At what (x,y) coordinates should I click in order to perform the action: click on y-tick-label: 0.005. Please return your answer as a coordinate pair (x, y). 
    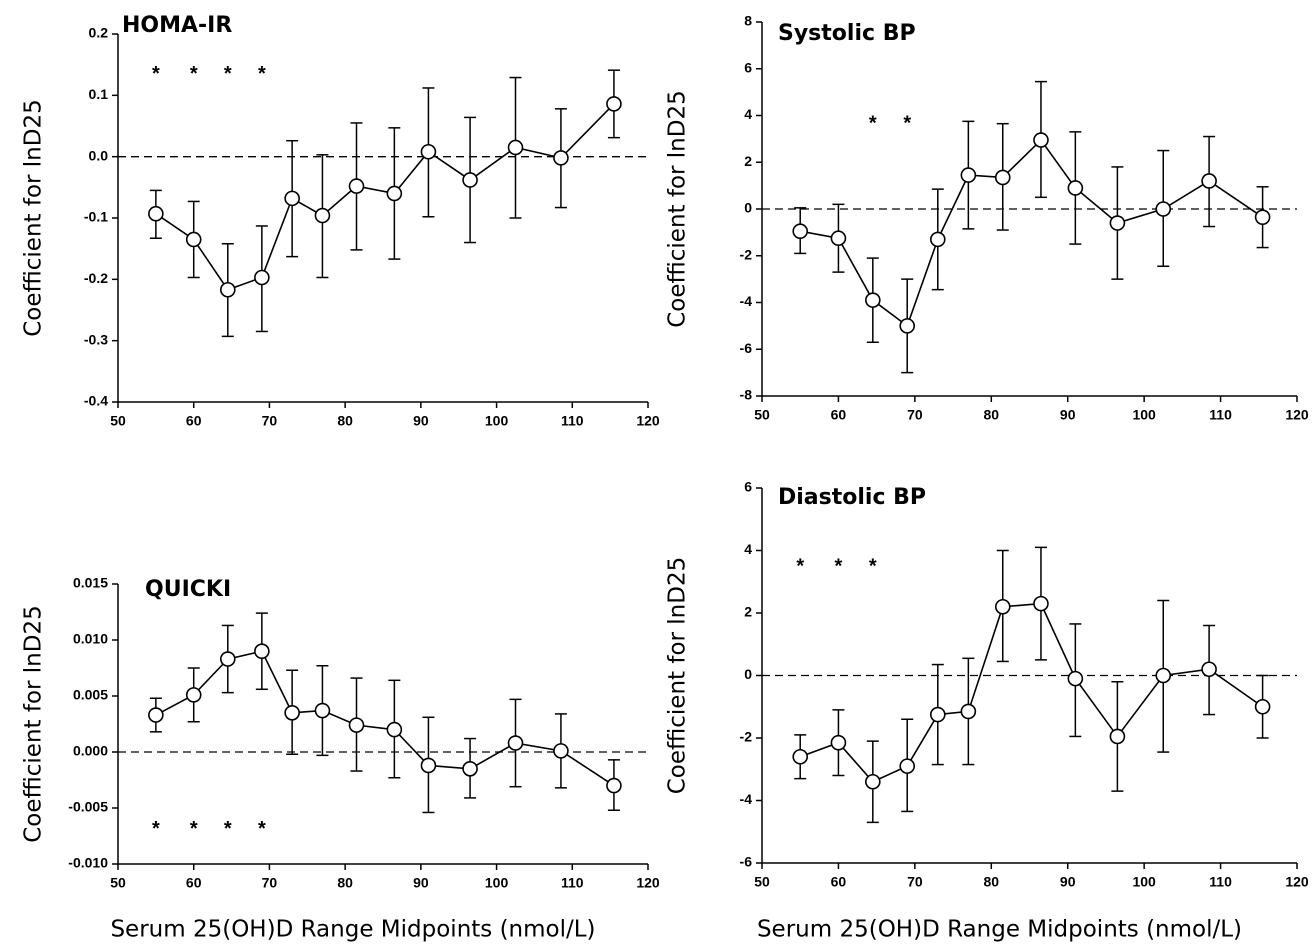
    Looking at the image, I should click on (90, 695).